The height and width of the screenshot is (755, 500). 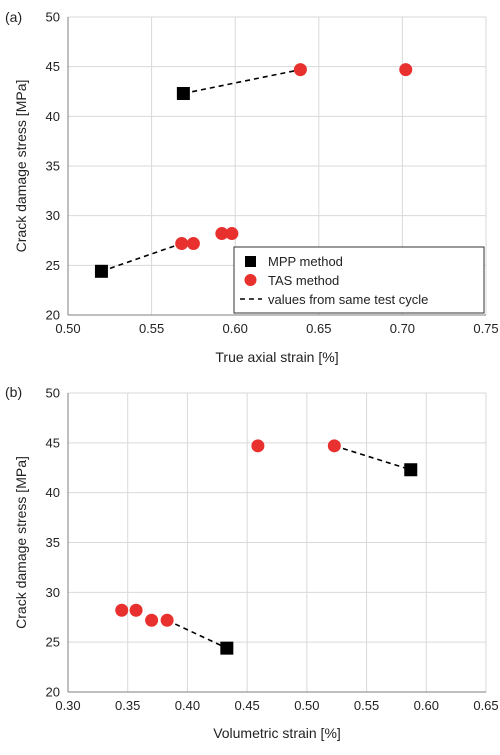 What do you see at coordinates (151, 328) in the screenshot?
I see `panel-a-x-tick-label: 0.55` at bounding box center [151, 328].